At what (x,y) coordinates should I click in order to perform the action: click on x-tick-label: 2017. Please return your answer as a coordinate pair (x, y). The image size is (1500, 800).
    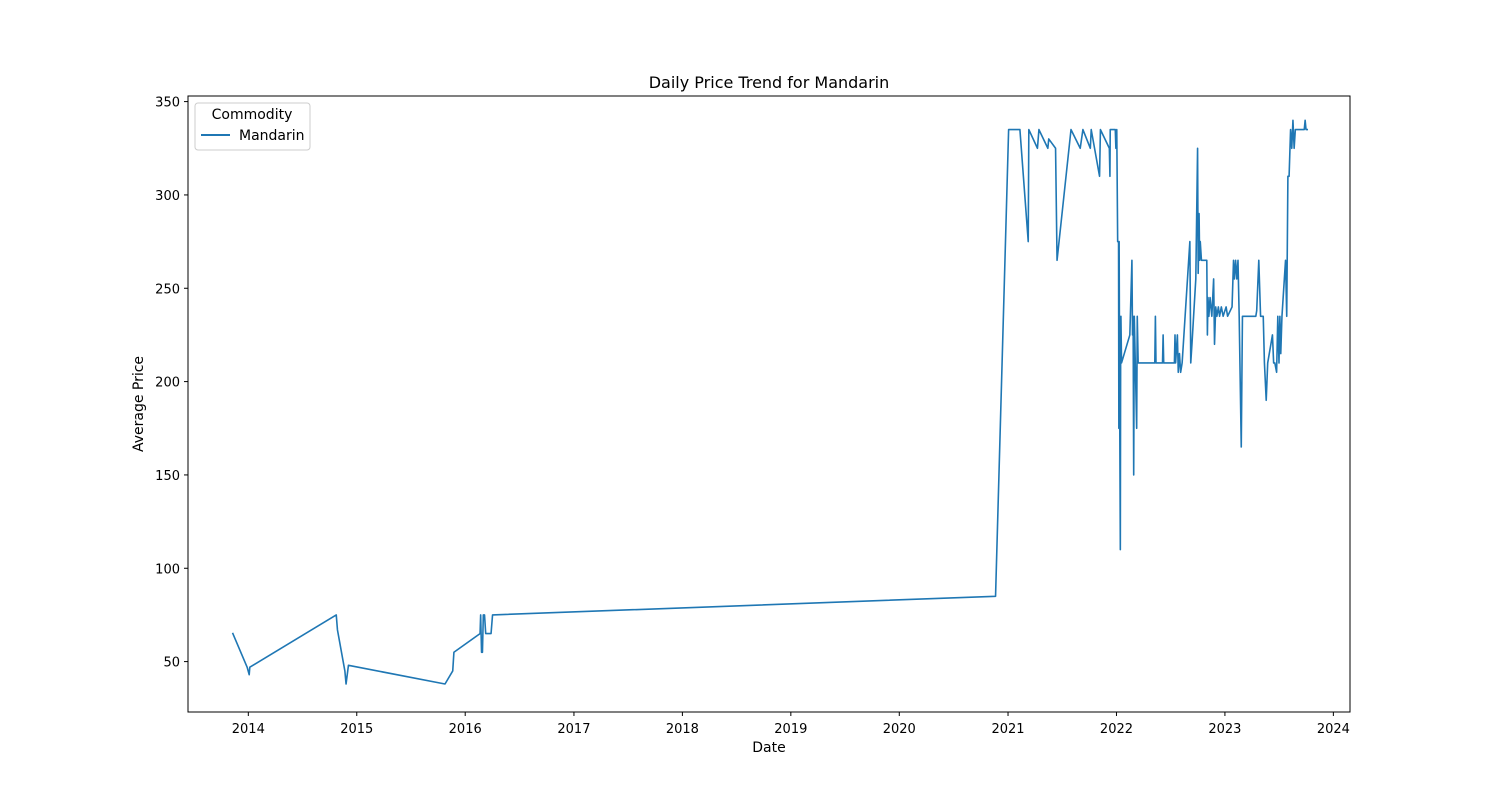
    Looking at the image, I should click on (573, 729).